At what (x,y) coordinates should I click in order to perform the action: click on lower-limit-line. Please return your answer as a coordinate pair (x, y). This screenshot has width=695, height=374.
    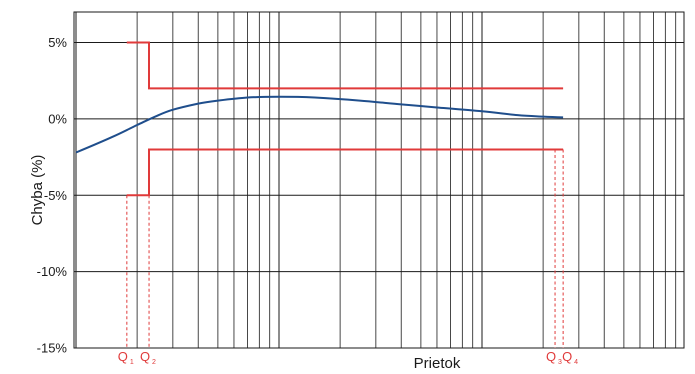
    Looking at the image, I should click on (345, 172).